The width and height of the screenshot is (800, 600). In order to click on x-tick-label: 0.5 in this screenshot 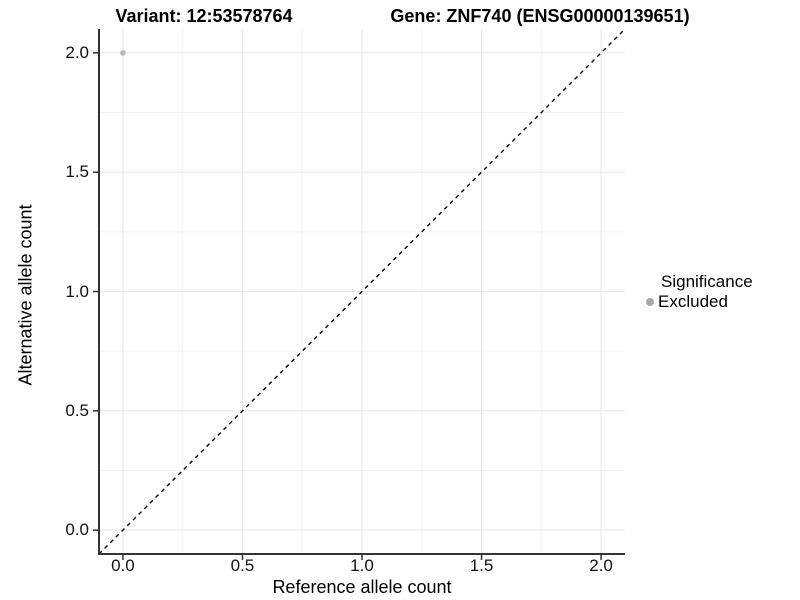, I will do `click(242, 565)`.